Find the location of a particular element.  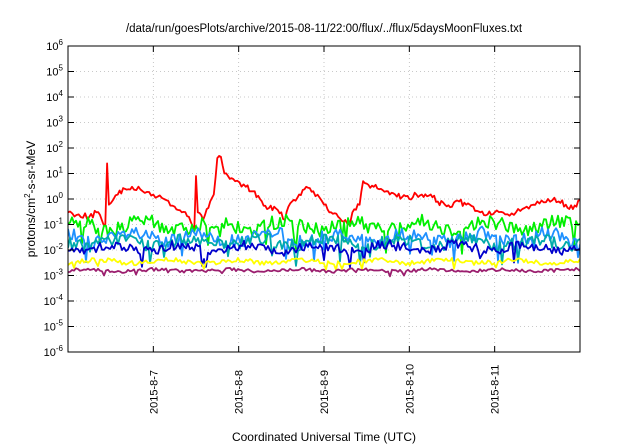

y-tick-label: 10⁻³ is located at coordinates (54, 275).